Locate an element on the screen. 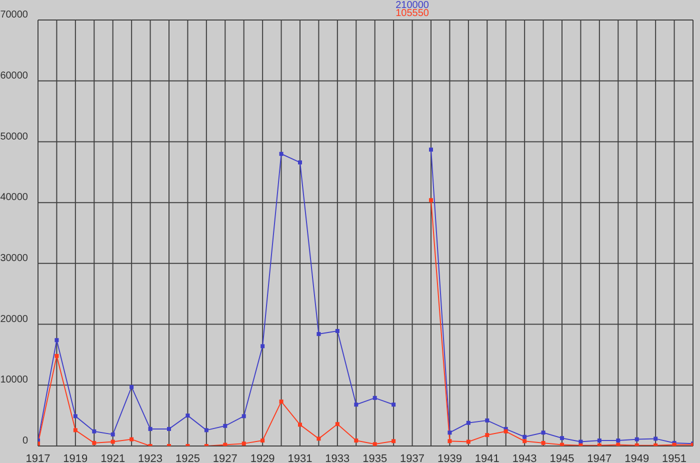 The image size is (700, 463). x-tick-label: 1921 is located at coordinates (113, 457).